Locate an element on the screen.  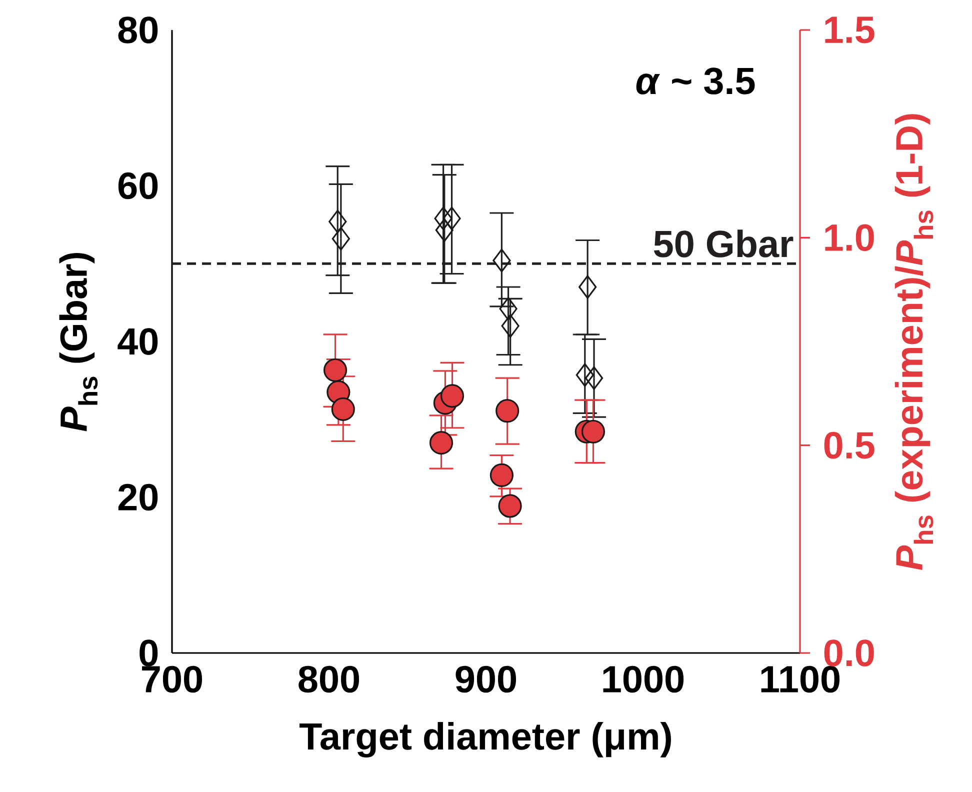
x-tick-label: 700 is located at coordinates (172, 679).